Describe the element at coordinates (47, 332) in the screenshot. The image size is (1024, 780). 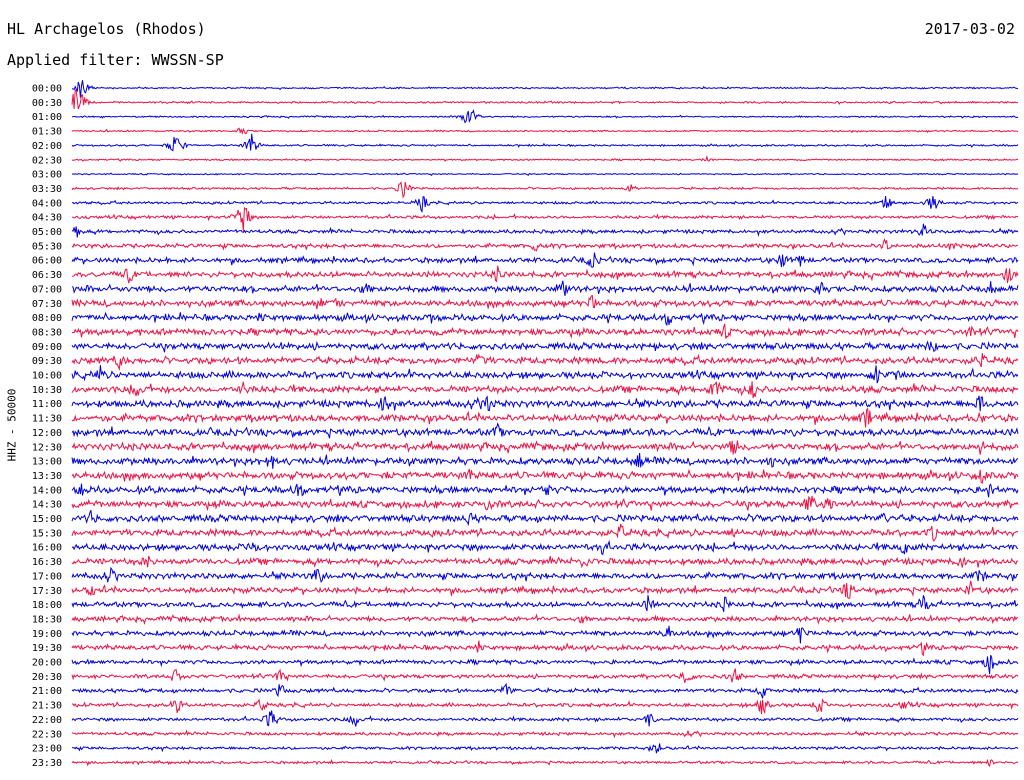
I see `time-tick-label: 08:30` at that location.